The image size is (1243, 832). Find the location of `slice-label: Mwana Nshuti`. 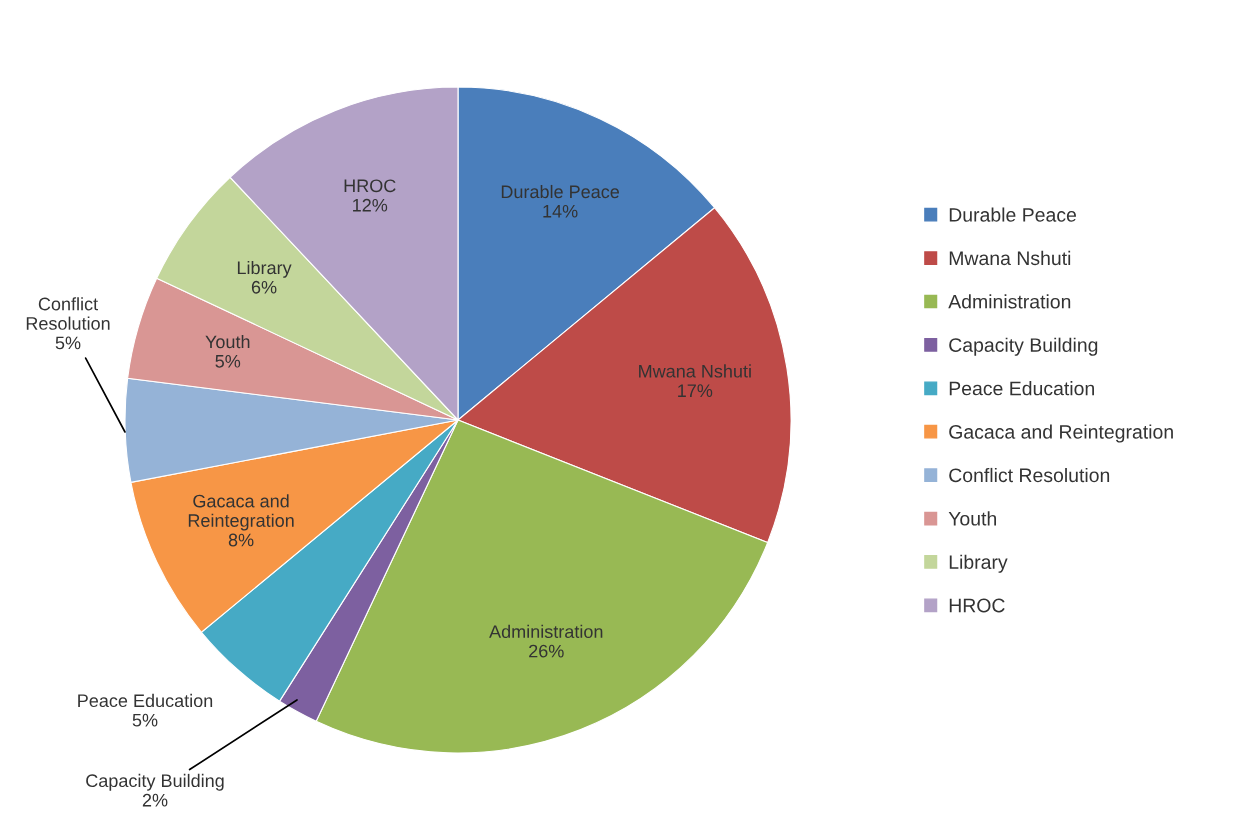

slice-label: Mwana Nshuti is located at coordinates (695, 371).